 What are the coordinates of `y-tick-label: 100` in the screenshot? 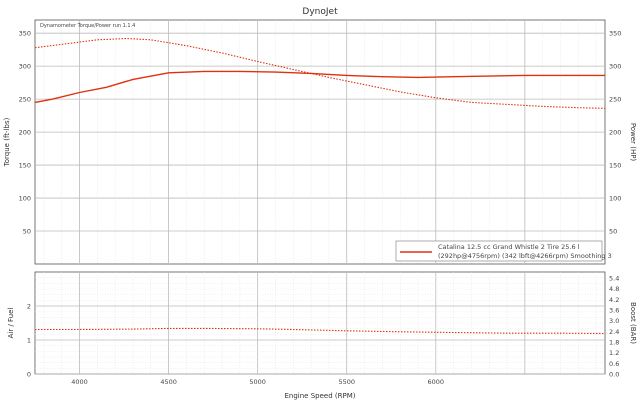 It's located at (25, 199).